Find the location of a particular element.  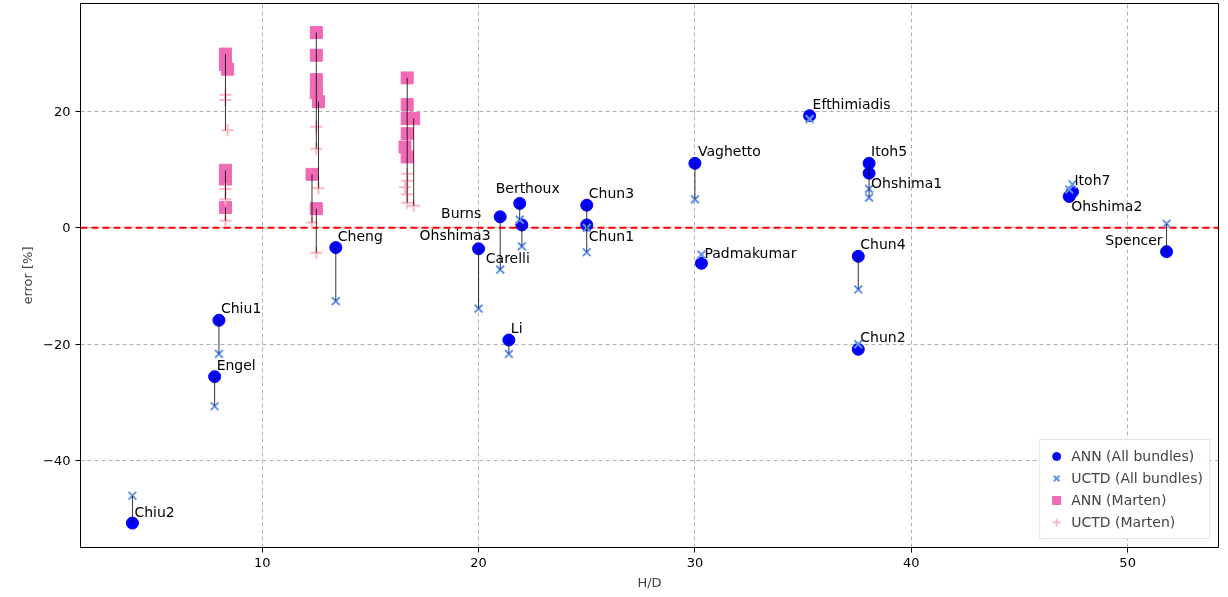

x-axis-title: H/D is located at coordinates (649, 582).